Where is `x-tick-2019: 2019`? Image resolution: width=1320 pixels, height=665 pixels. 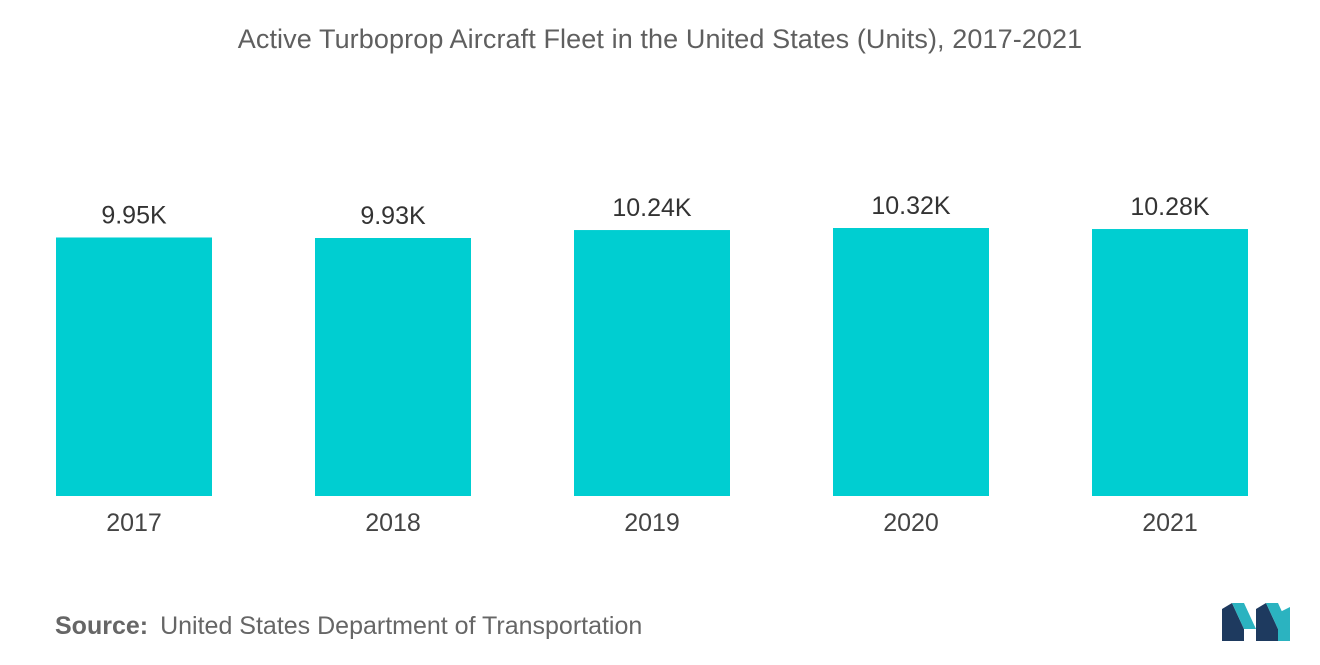 x-tick-2019: 2019 is located at coordinates (652, 523).